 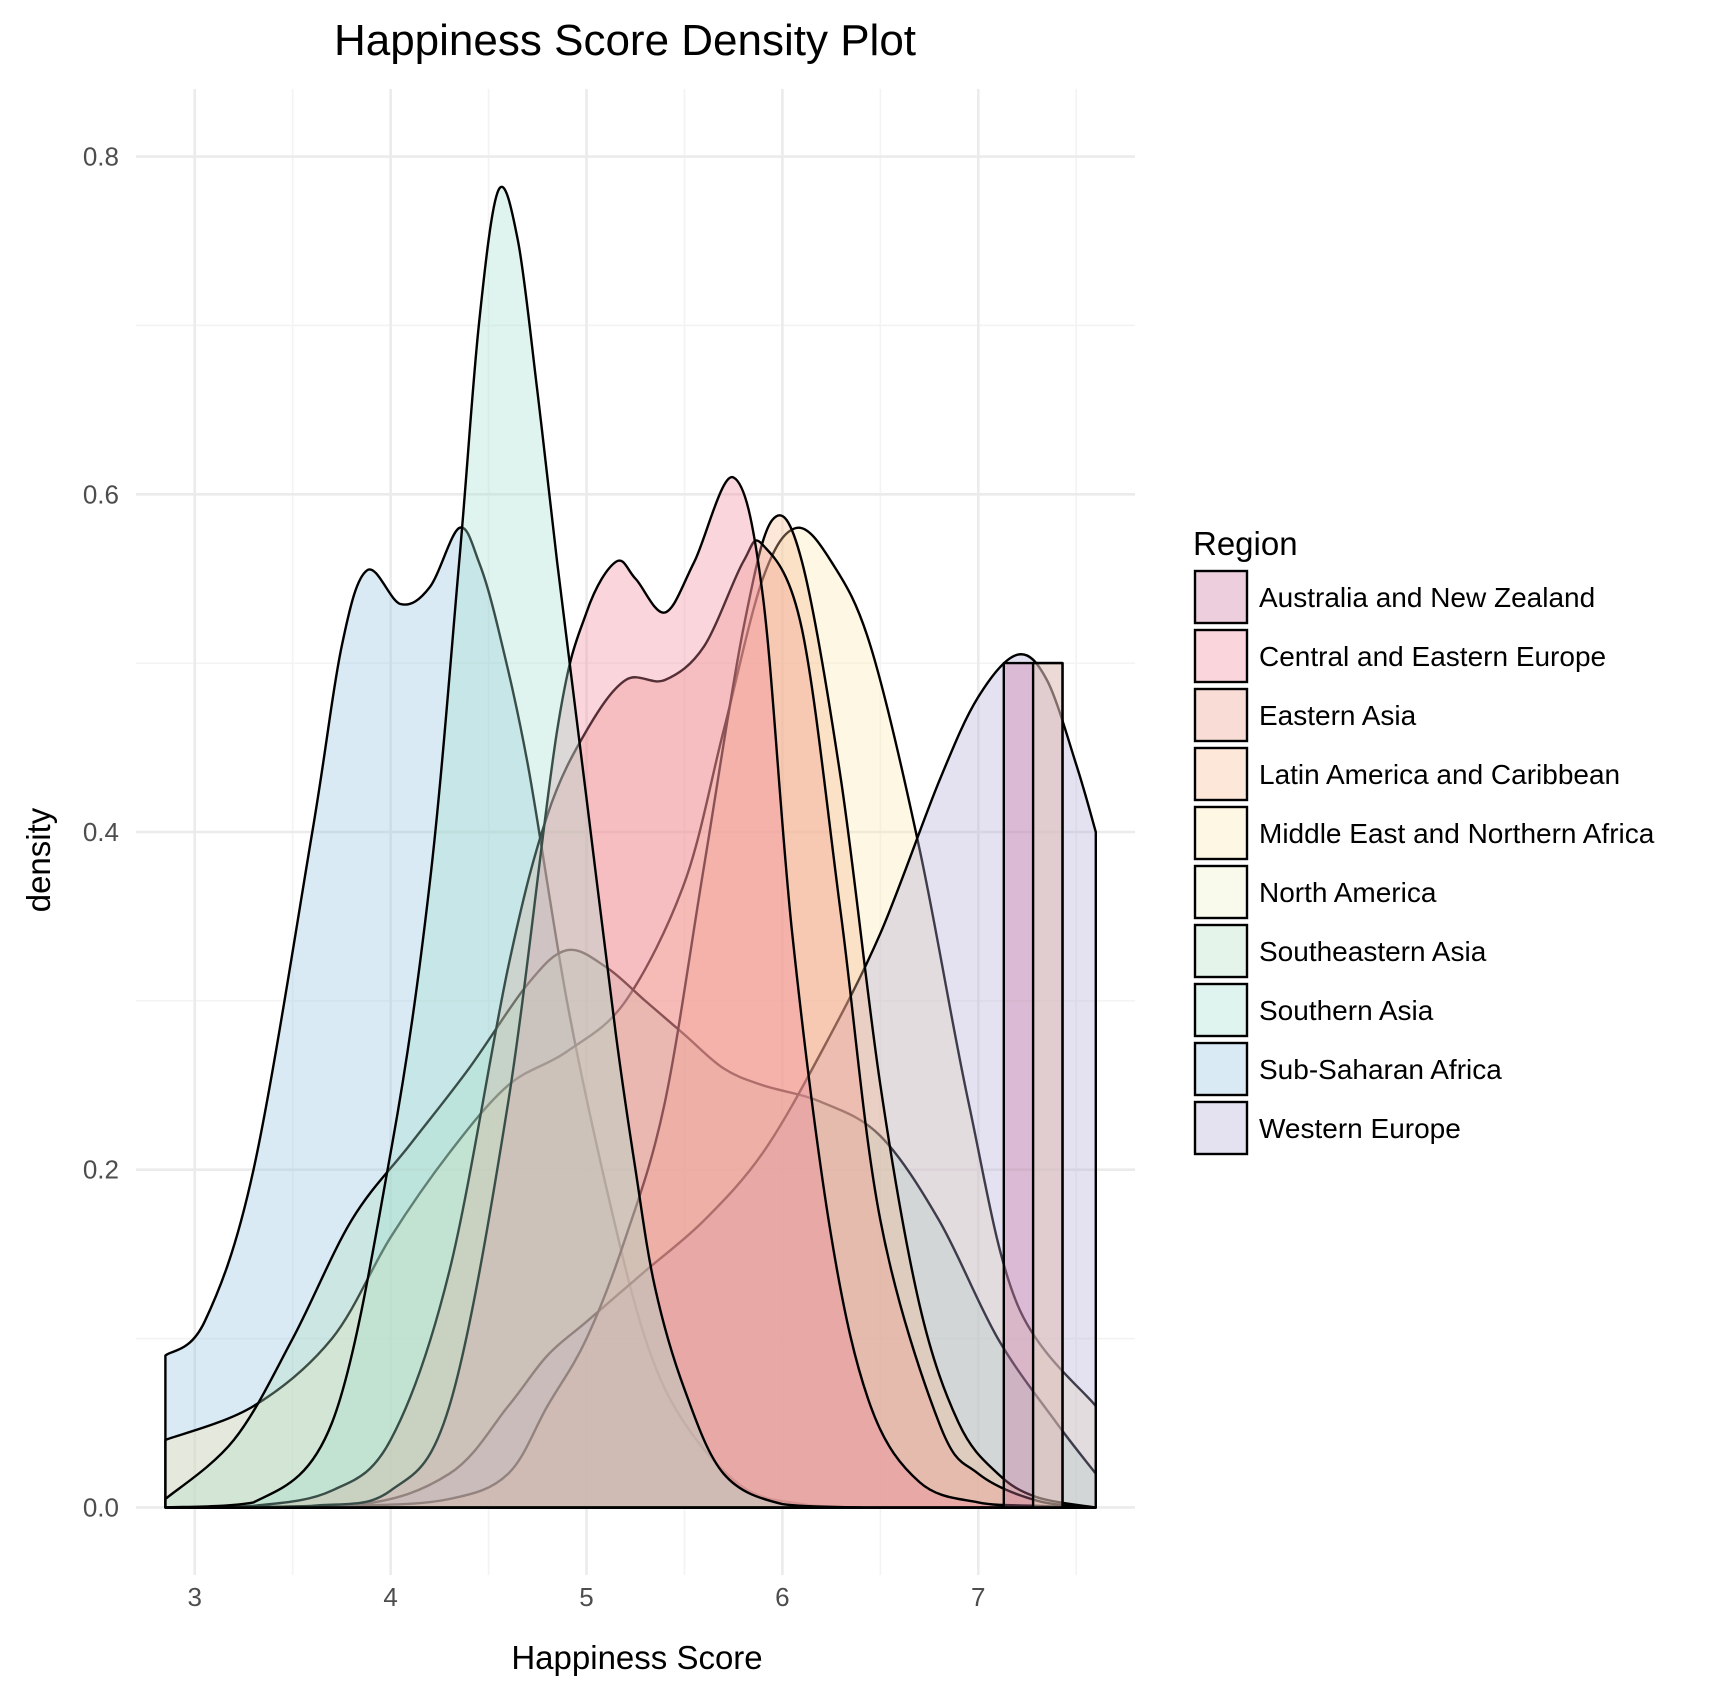 What do you see at coordinates (1047, 1085) in the screenshot?
I see `density-area-north-america` at bounding box center [1047, 1085].